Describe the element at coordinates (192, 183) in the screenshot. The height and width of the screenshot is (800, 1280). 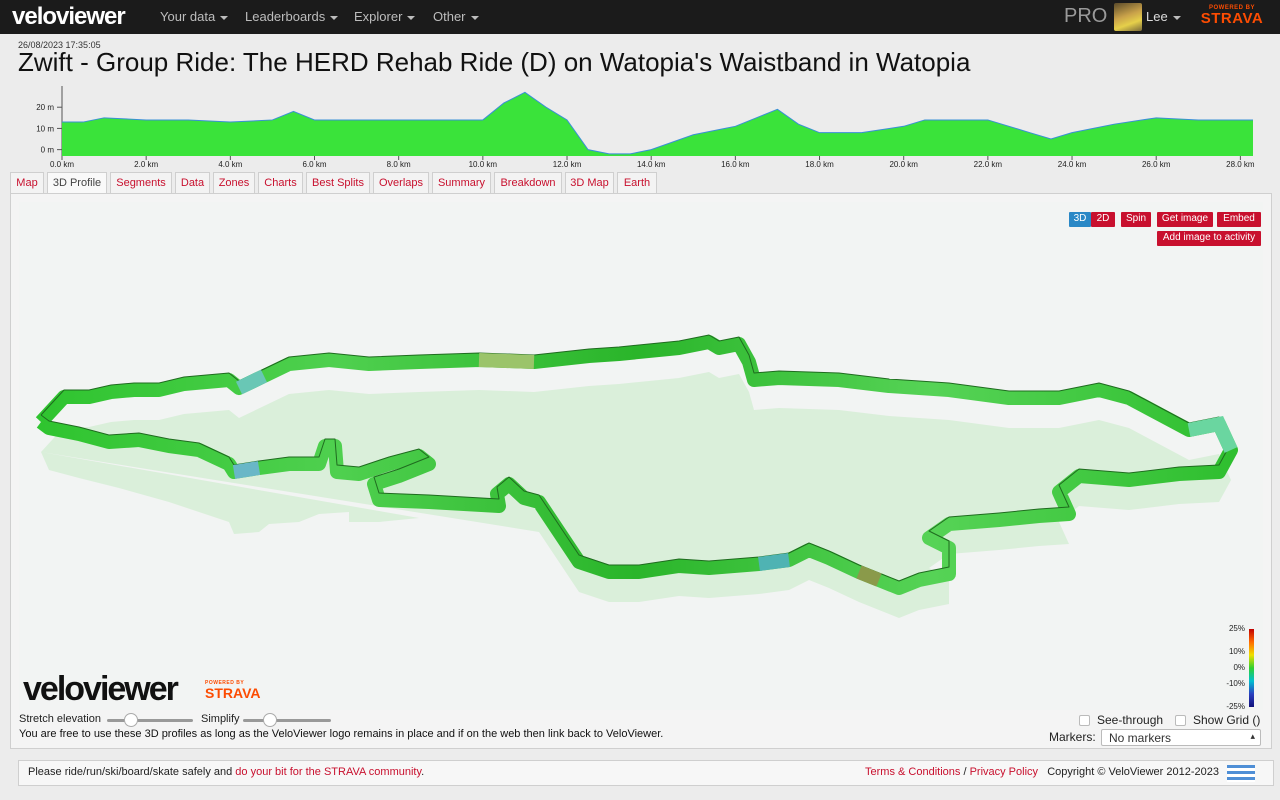
I see `tab-data: Data` at that location.